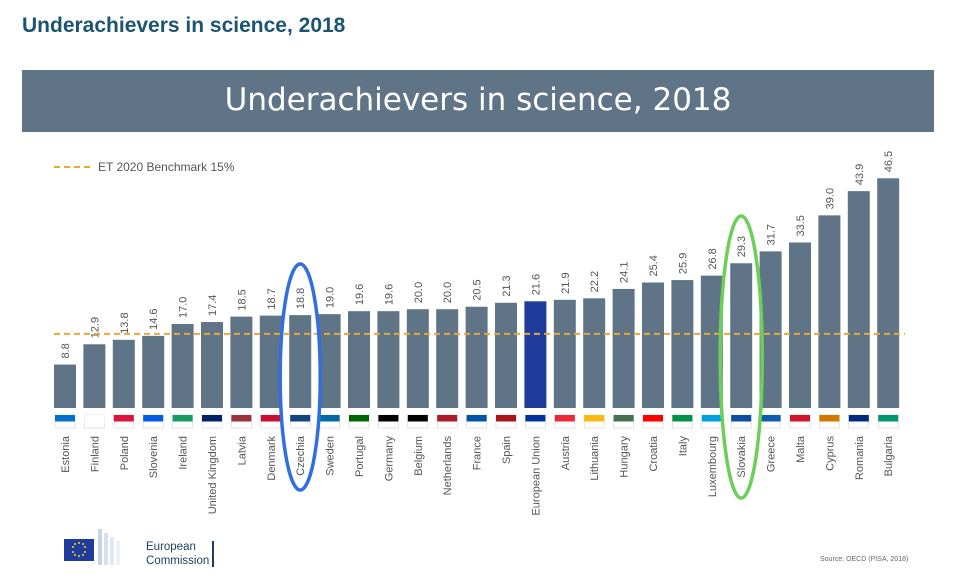 This screenshot has height=582, width=970. I want to click on flag-czechia-icon, so click(300, 421).